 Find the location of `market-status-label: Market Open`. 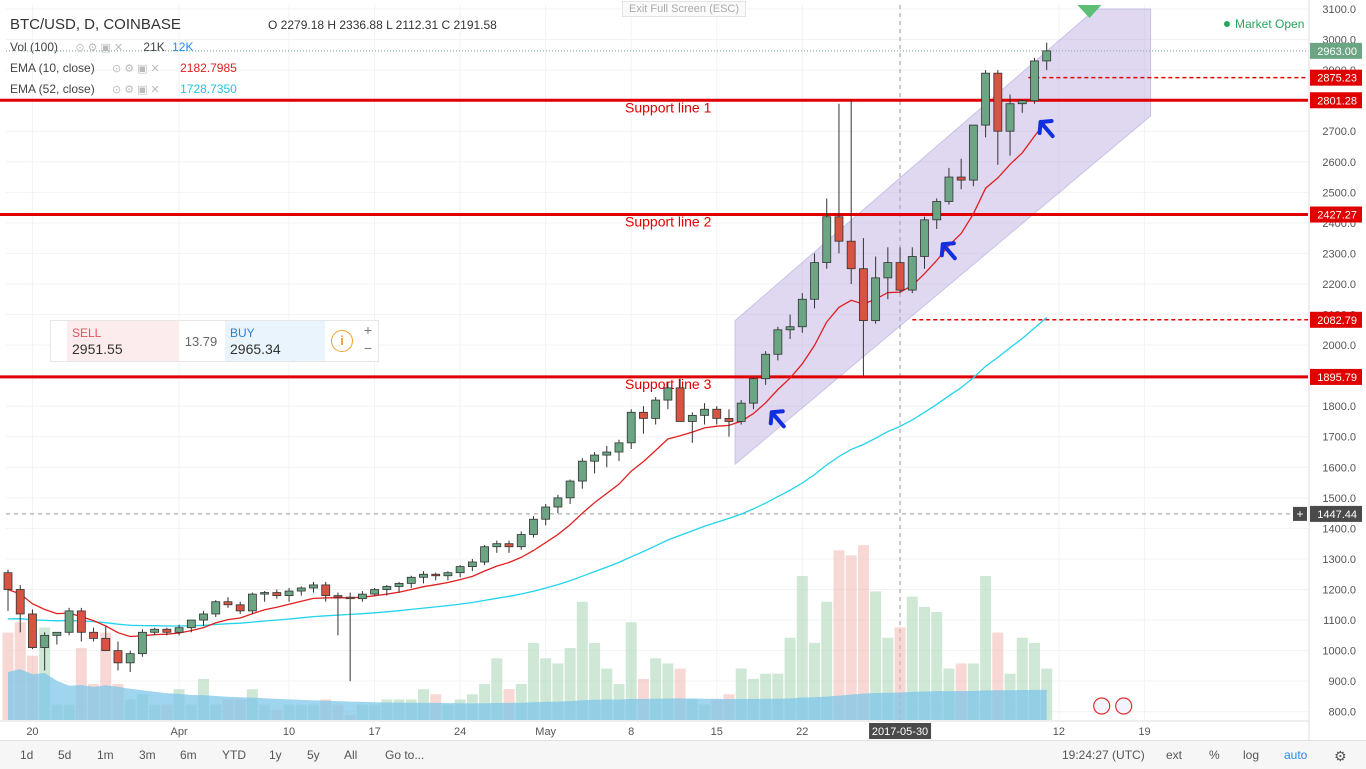

market-status-label: Market Open is located at coordinates (1270, 24).